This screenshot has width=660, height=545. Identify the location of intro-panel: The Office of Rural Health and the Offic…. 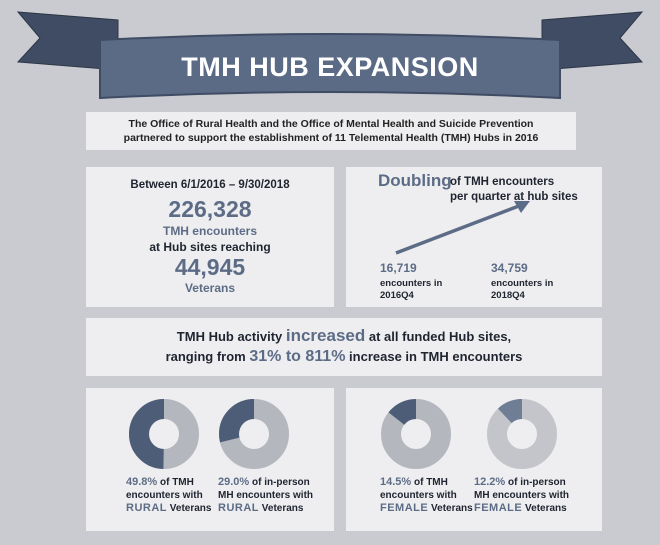
(331, 131).